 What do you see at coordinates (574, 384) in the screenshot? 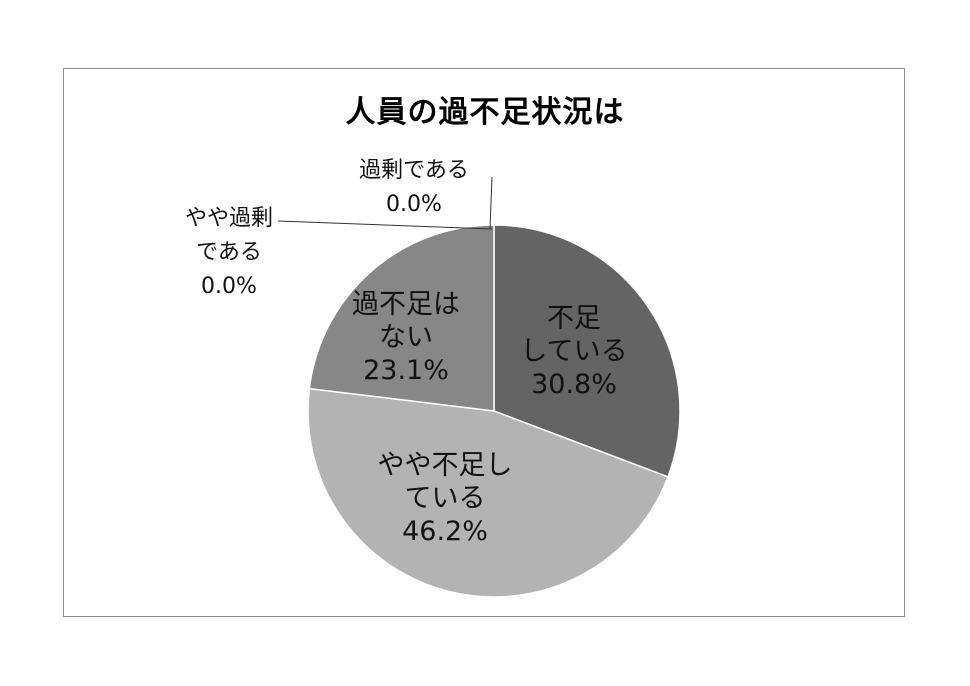
I see `slice-value-label: 30.8%` at bounding box center [574, 384].